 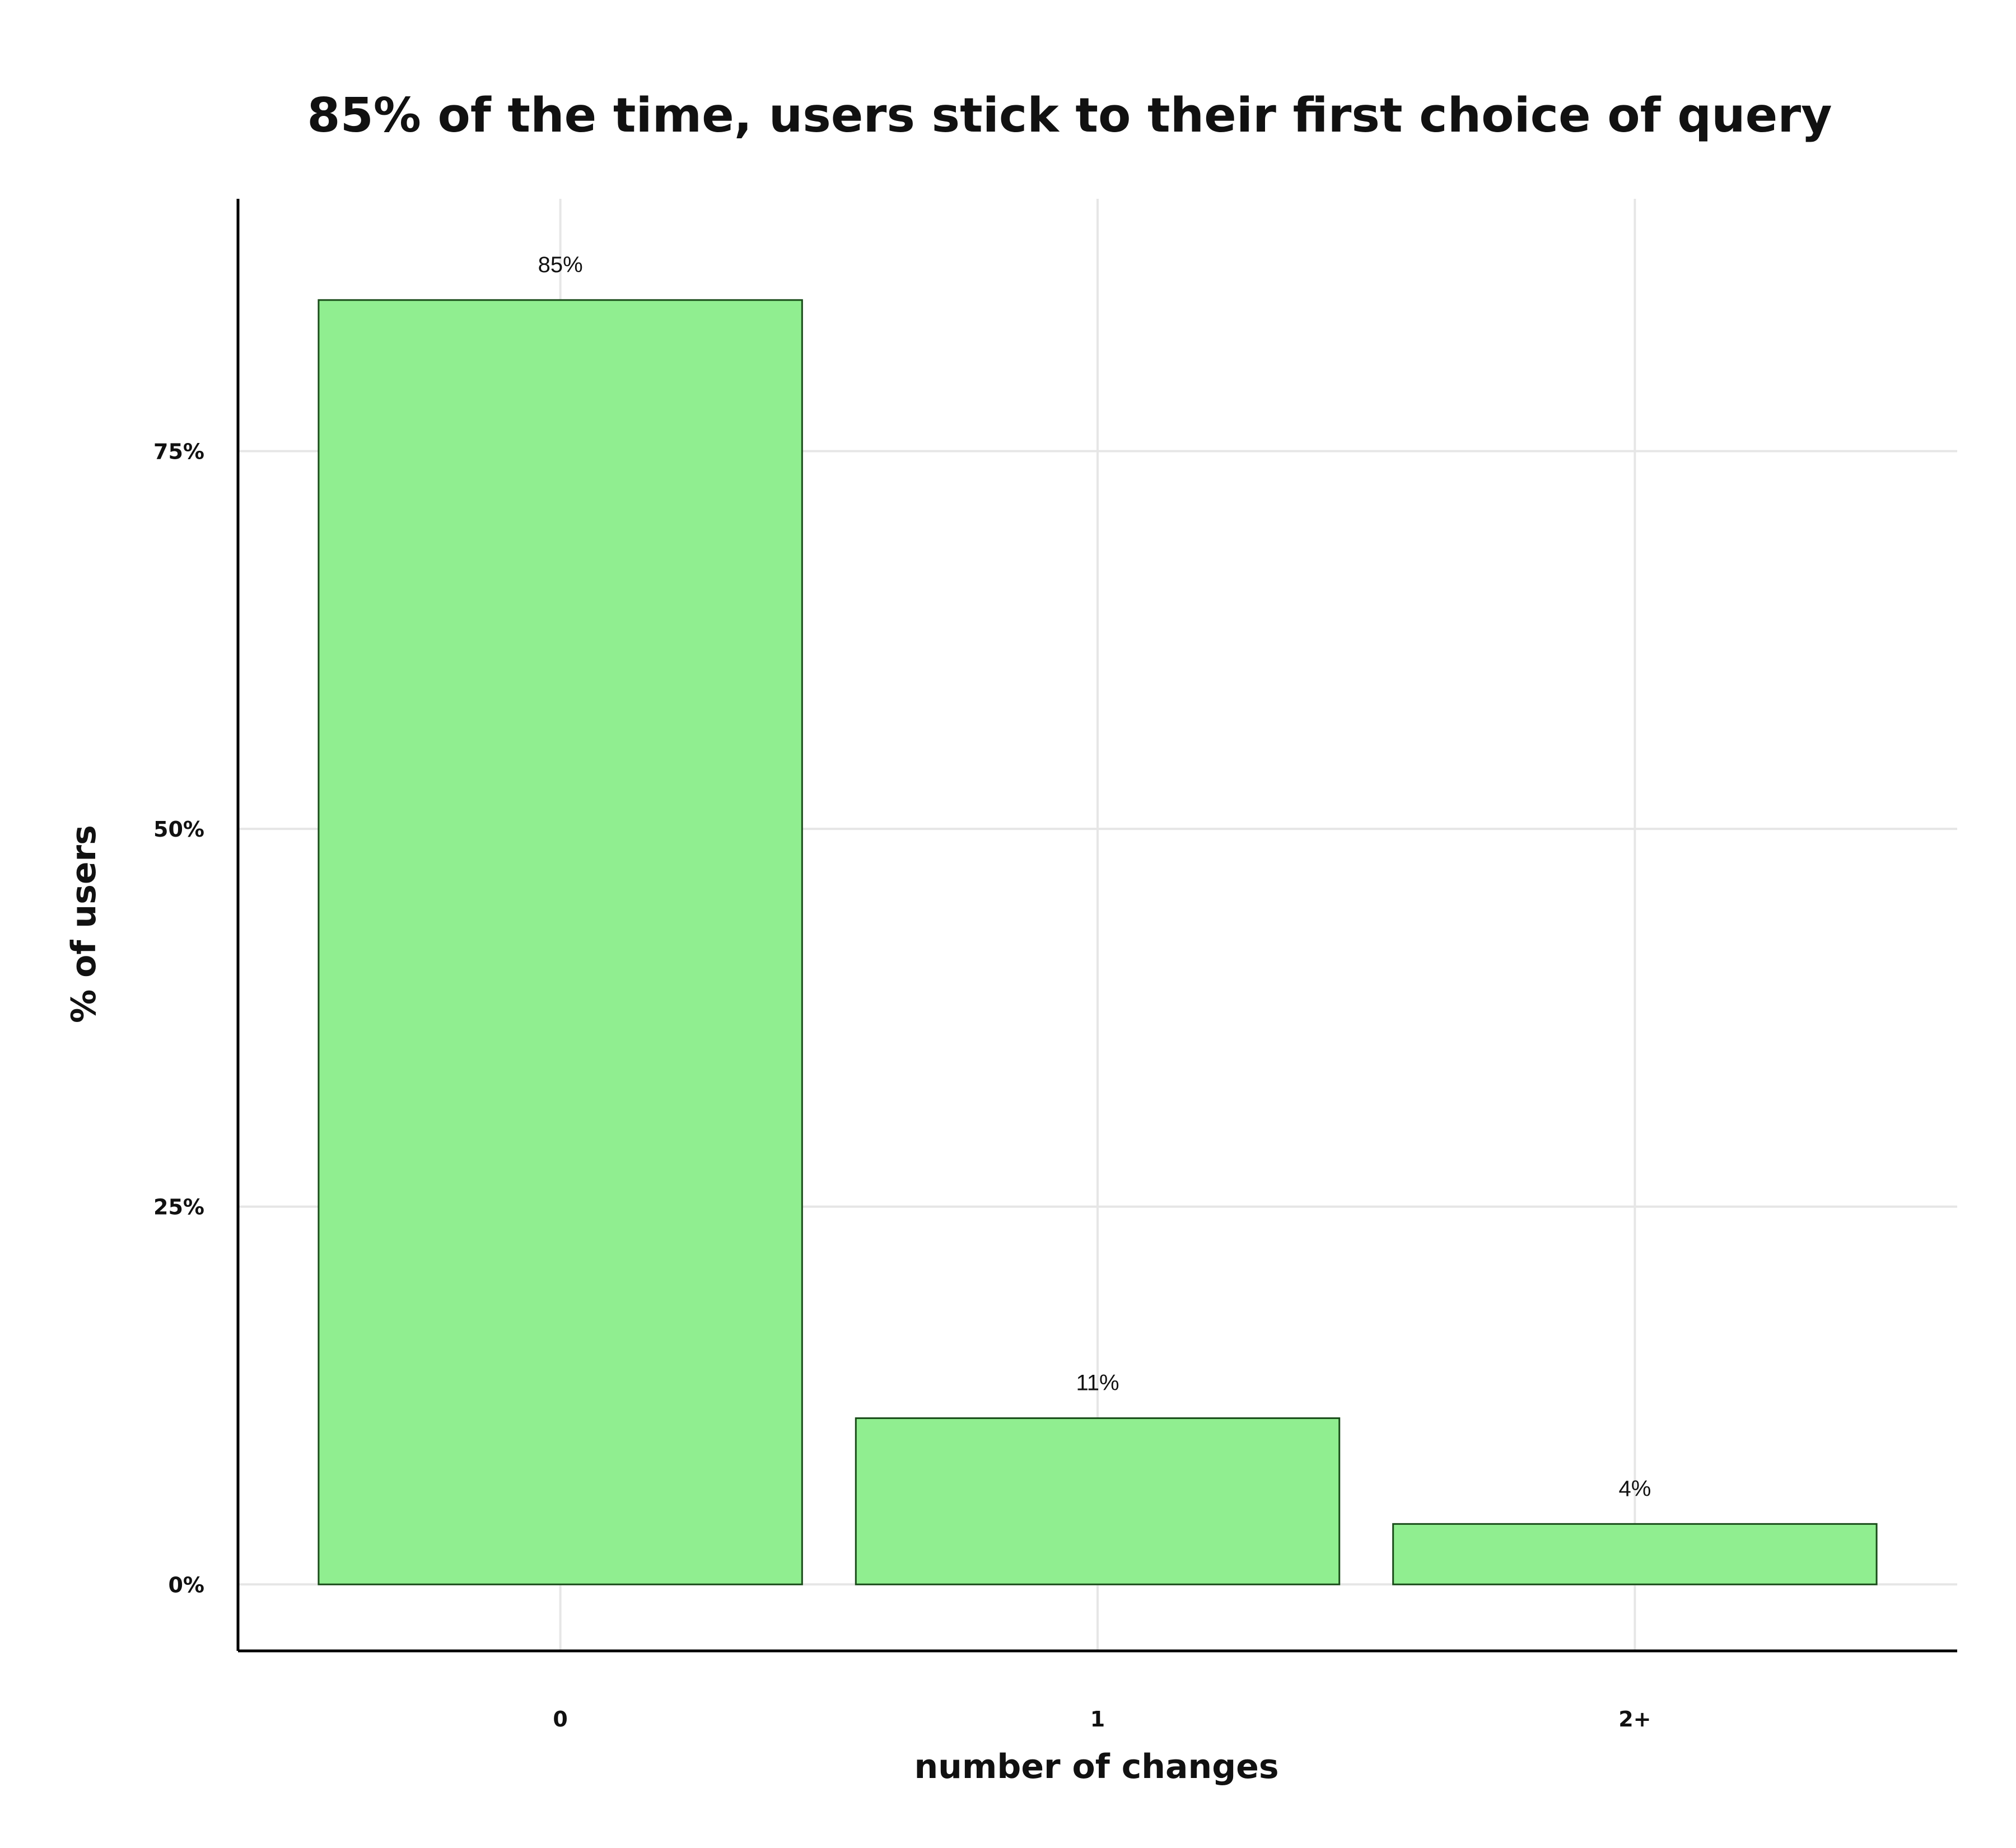 What do you see at coordinates (179, 830) in the screenshot?
I see `y-tick-label: 50%` at bounding box center [179, 830].